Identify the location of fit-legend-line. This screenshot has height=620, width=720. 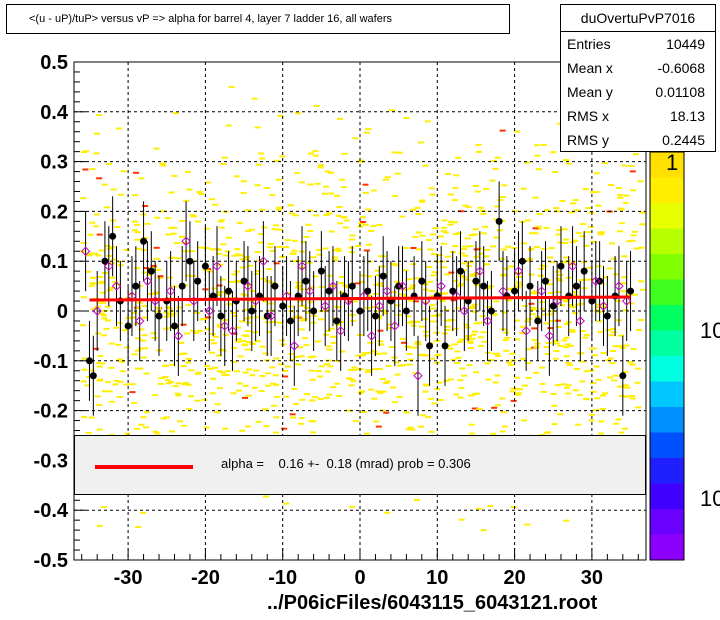
(144, 467).